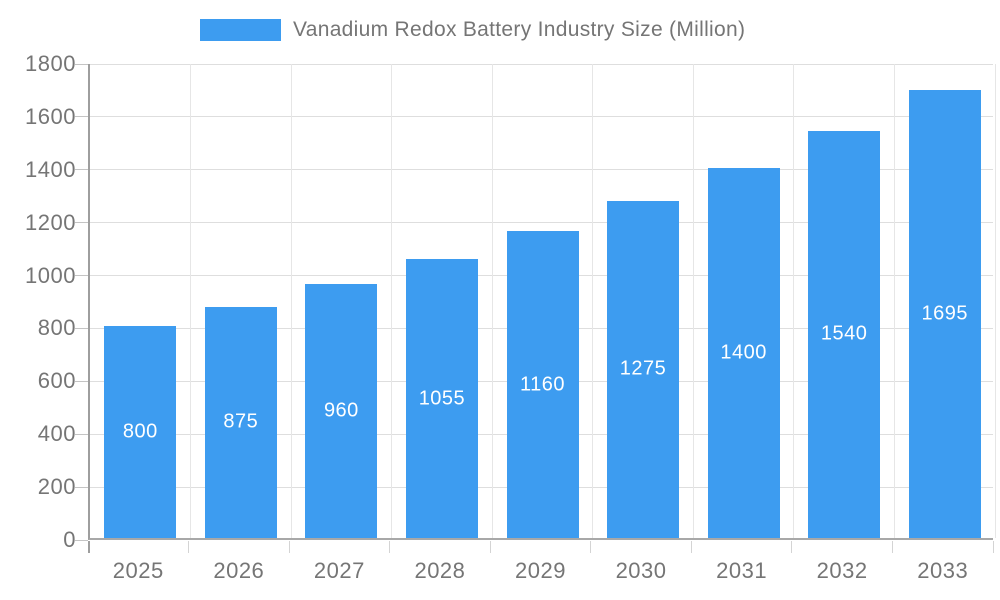  I want to click on y-axis-label: 1600, so click(50, 116).